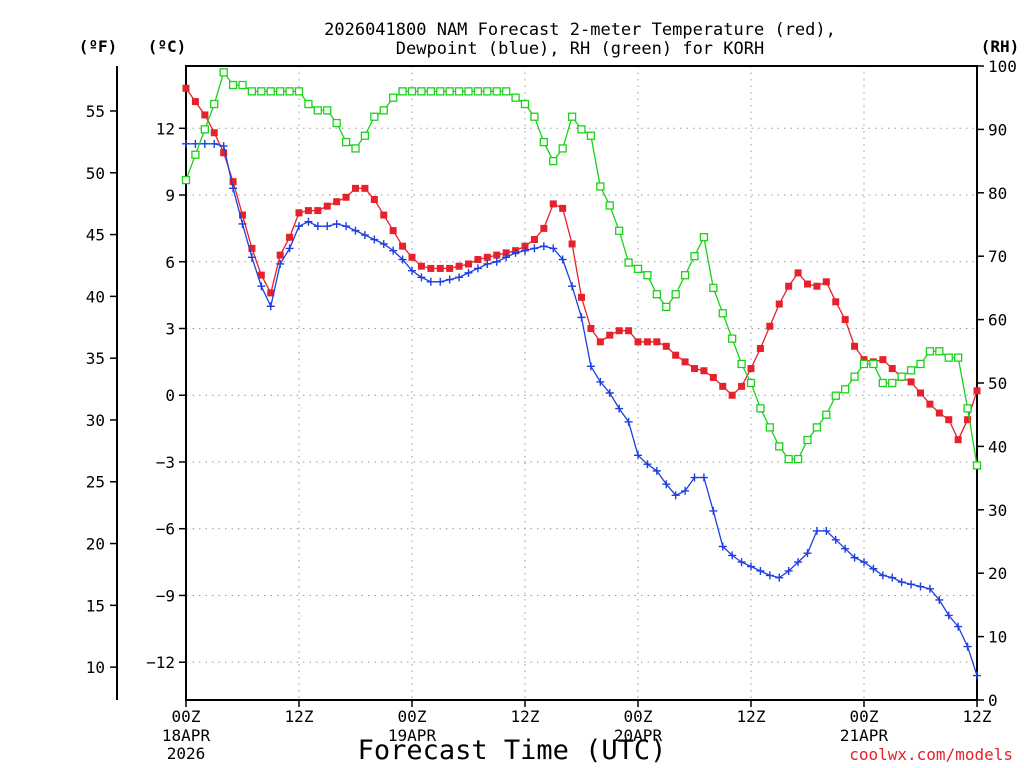 Image resolution: width=1024 pixels, height=768 pixels. I want to click on fahrenheit-tick-label: 45, so click(95, 235).